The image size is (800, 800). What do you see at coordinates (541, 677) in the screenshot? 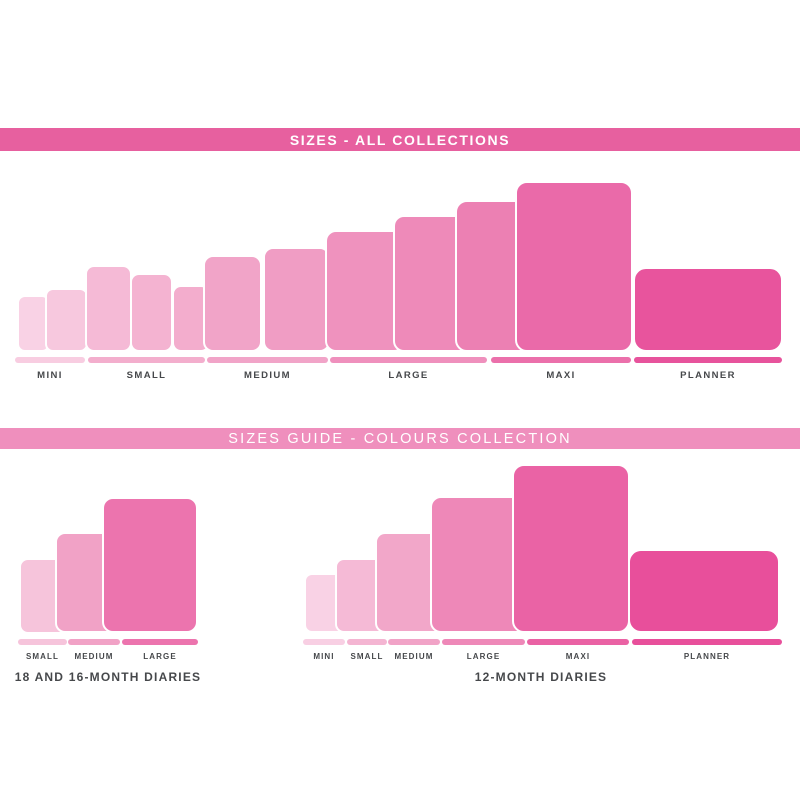
I see `caption-12-month-diaries: 12-MONTH DIARIES` at bounding box center [541, 677].